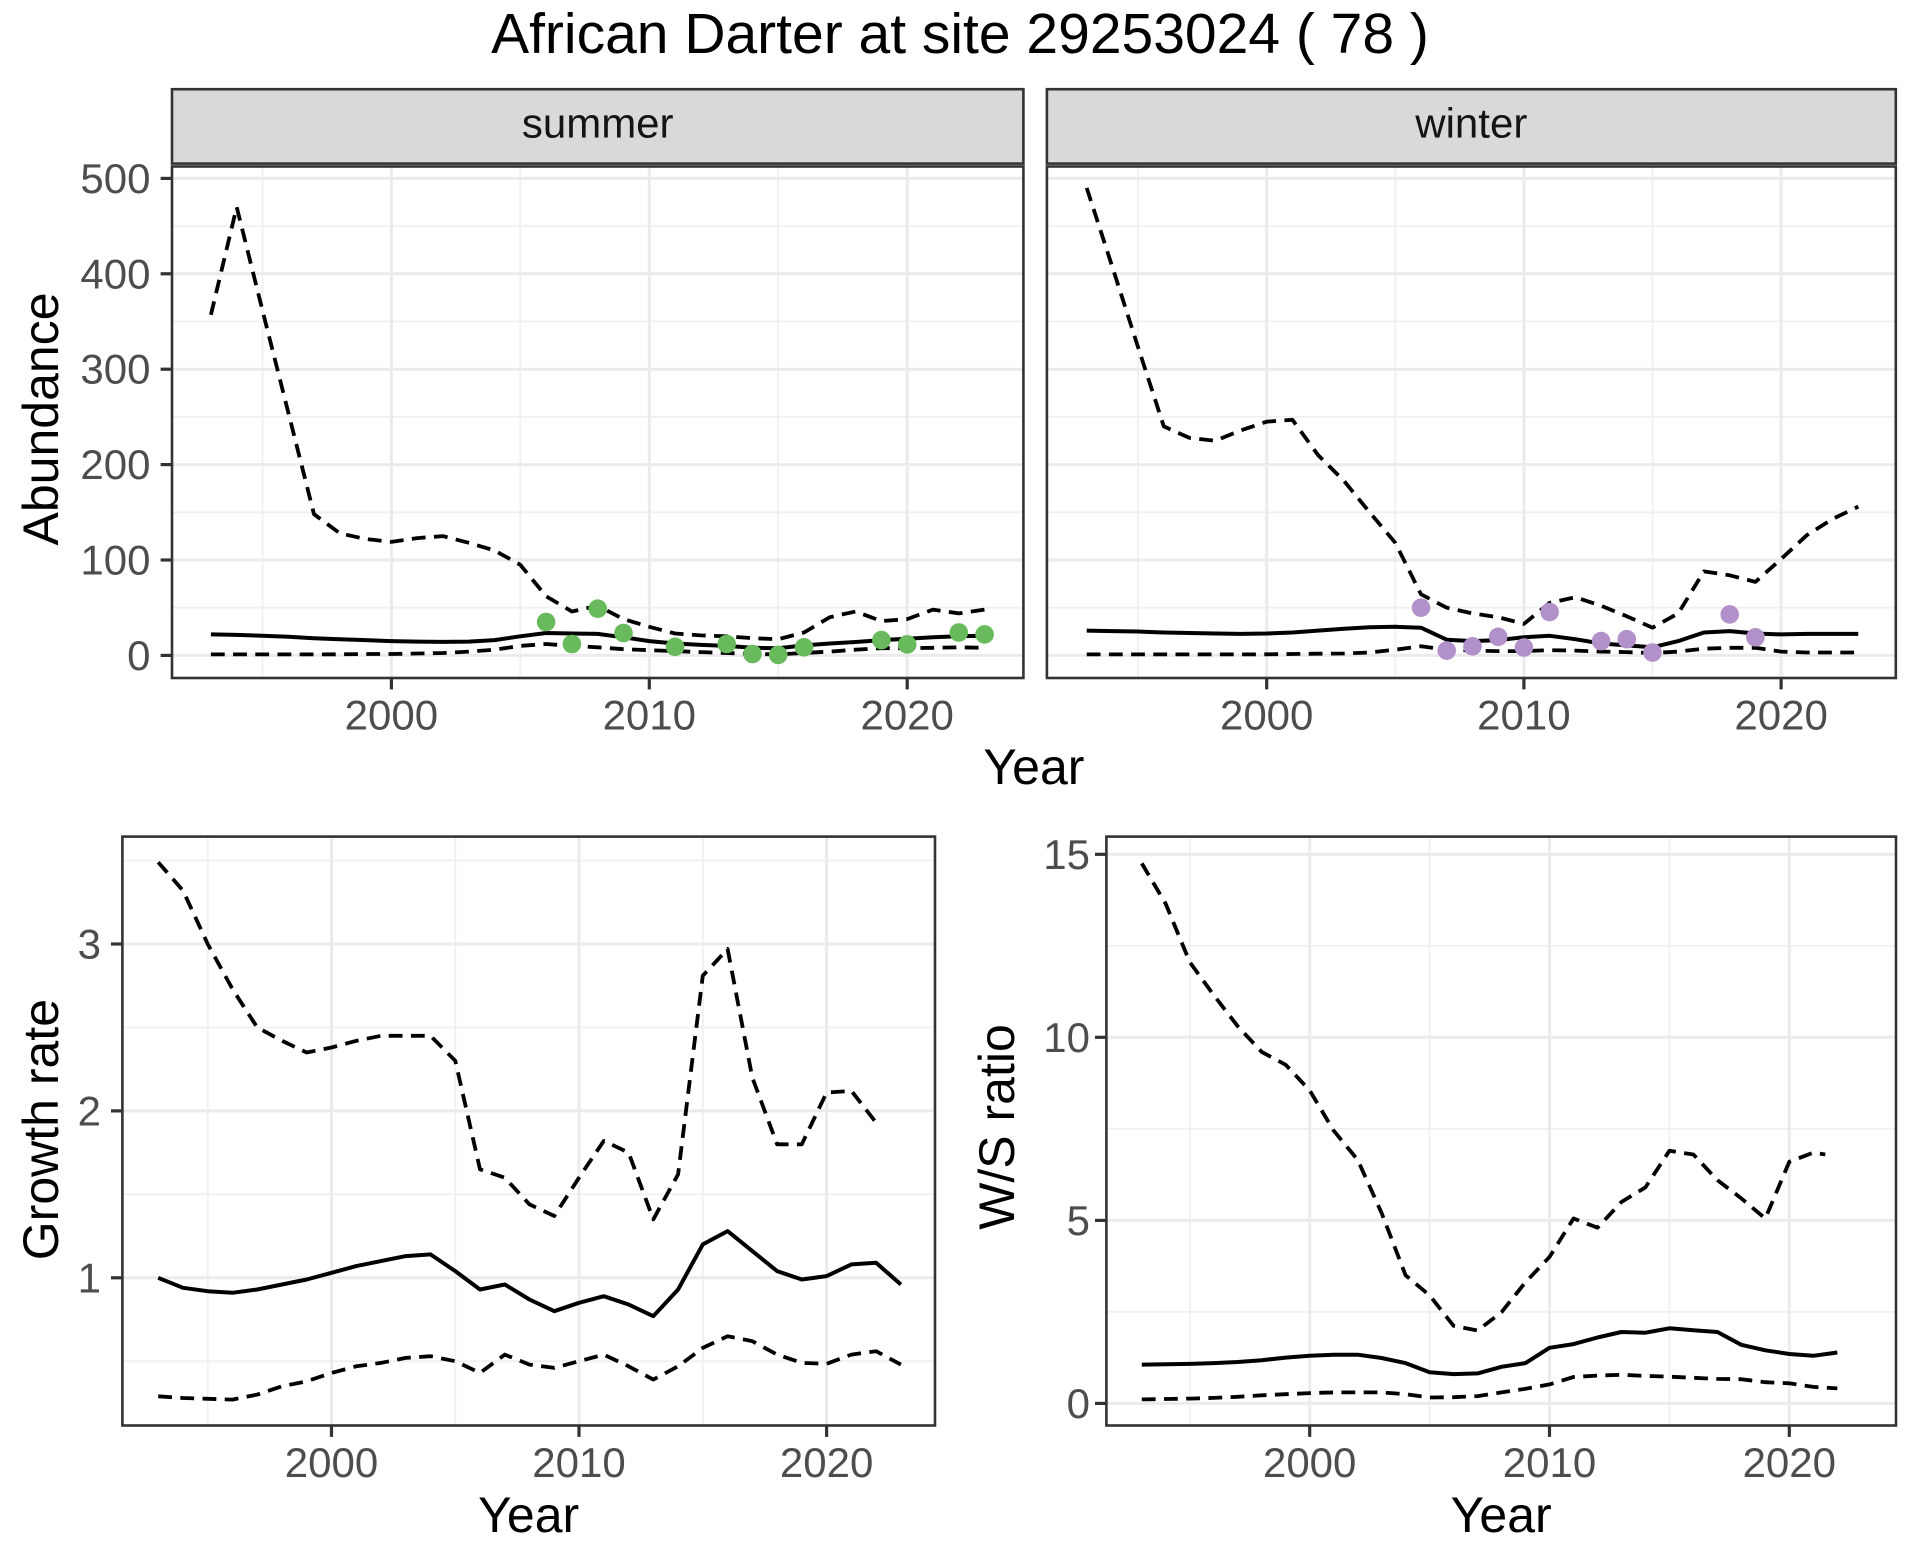 This screenshot has height=1560, width=1920. Describe the element at coordinates (115, 464) in the screenshot. I see `svg-text: 200` at that location.